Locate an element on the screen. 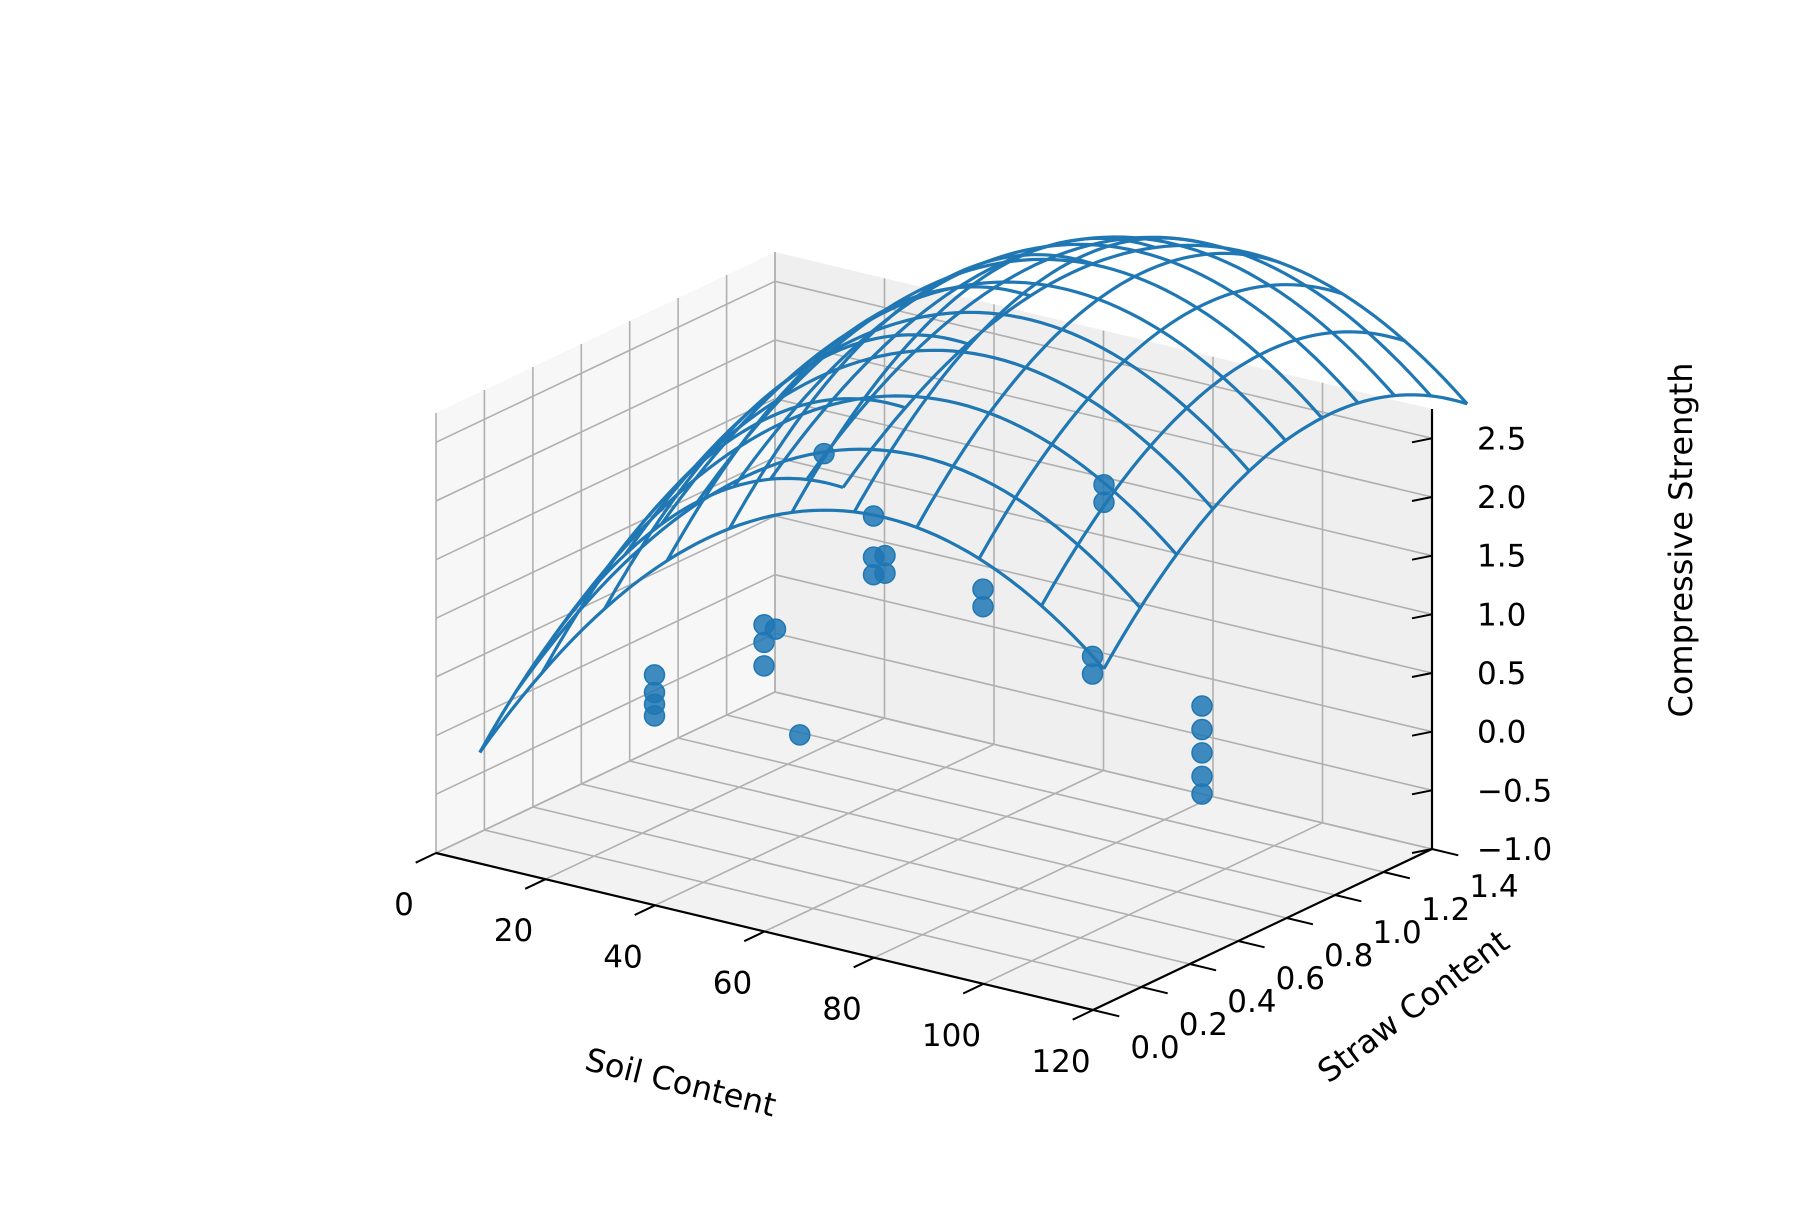 The image size is (1800, 1205). x-tick-label: 60 is located at coordinates (732, 984).